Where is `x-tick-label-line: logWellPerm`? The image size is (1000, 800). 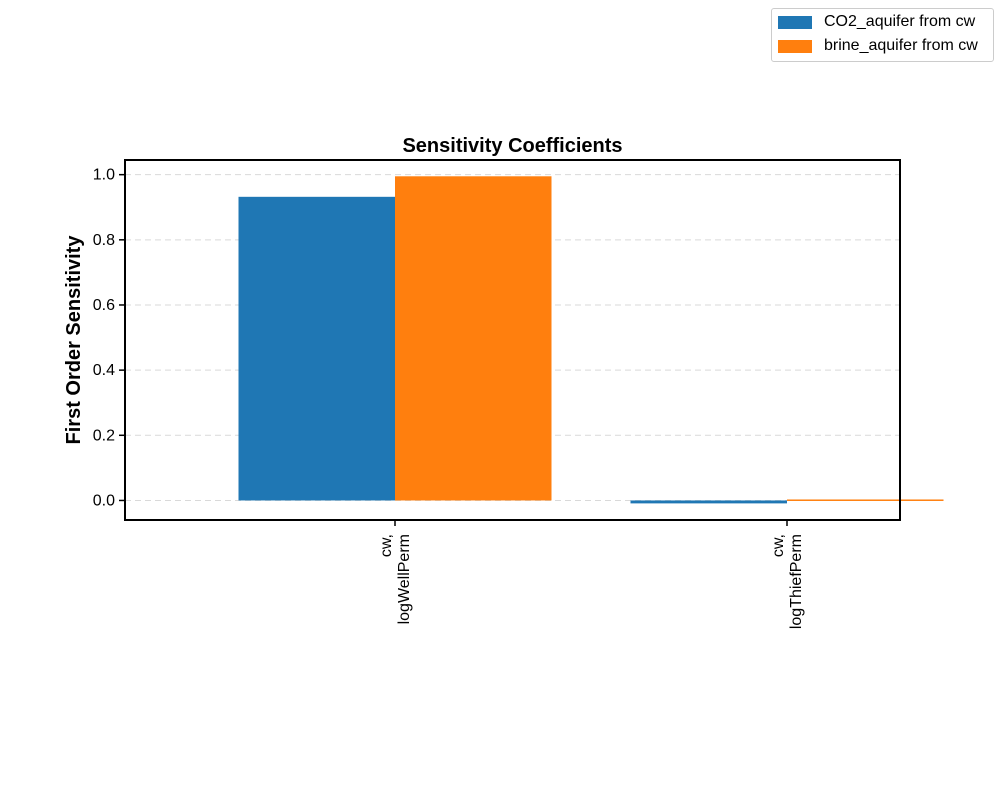
x-tick-label-line: logWellPerm is located at coordinates (404, 579).